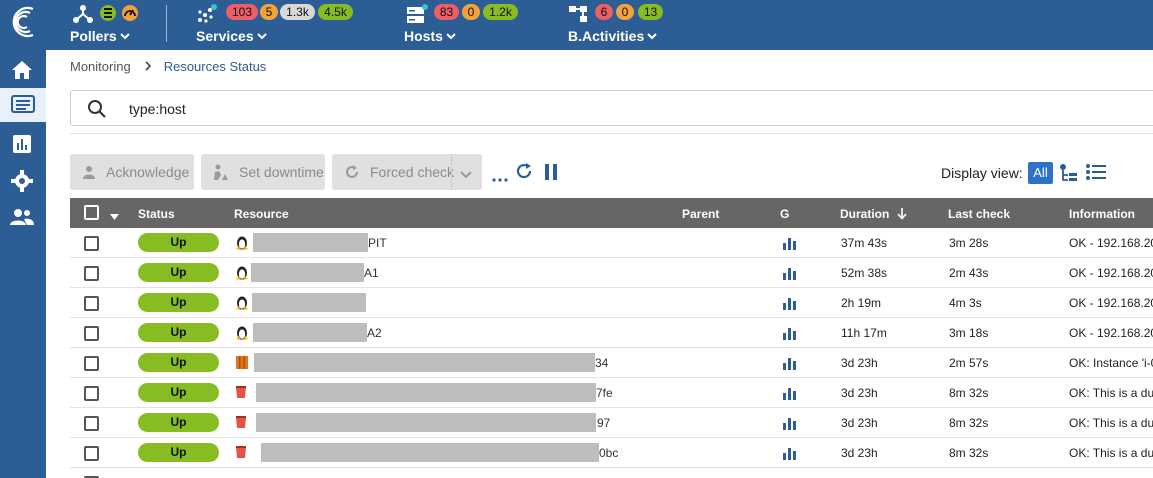 Image resolution: width=1153 pixels, height=478 pixels. I want to click on sidebar, so click(23, 239).